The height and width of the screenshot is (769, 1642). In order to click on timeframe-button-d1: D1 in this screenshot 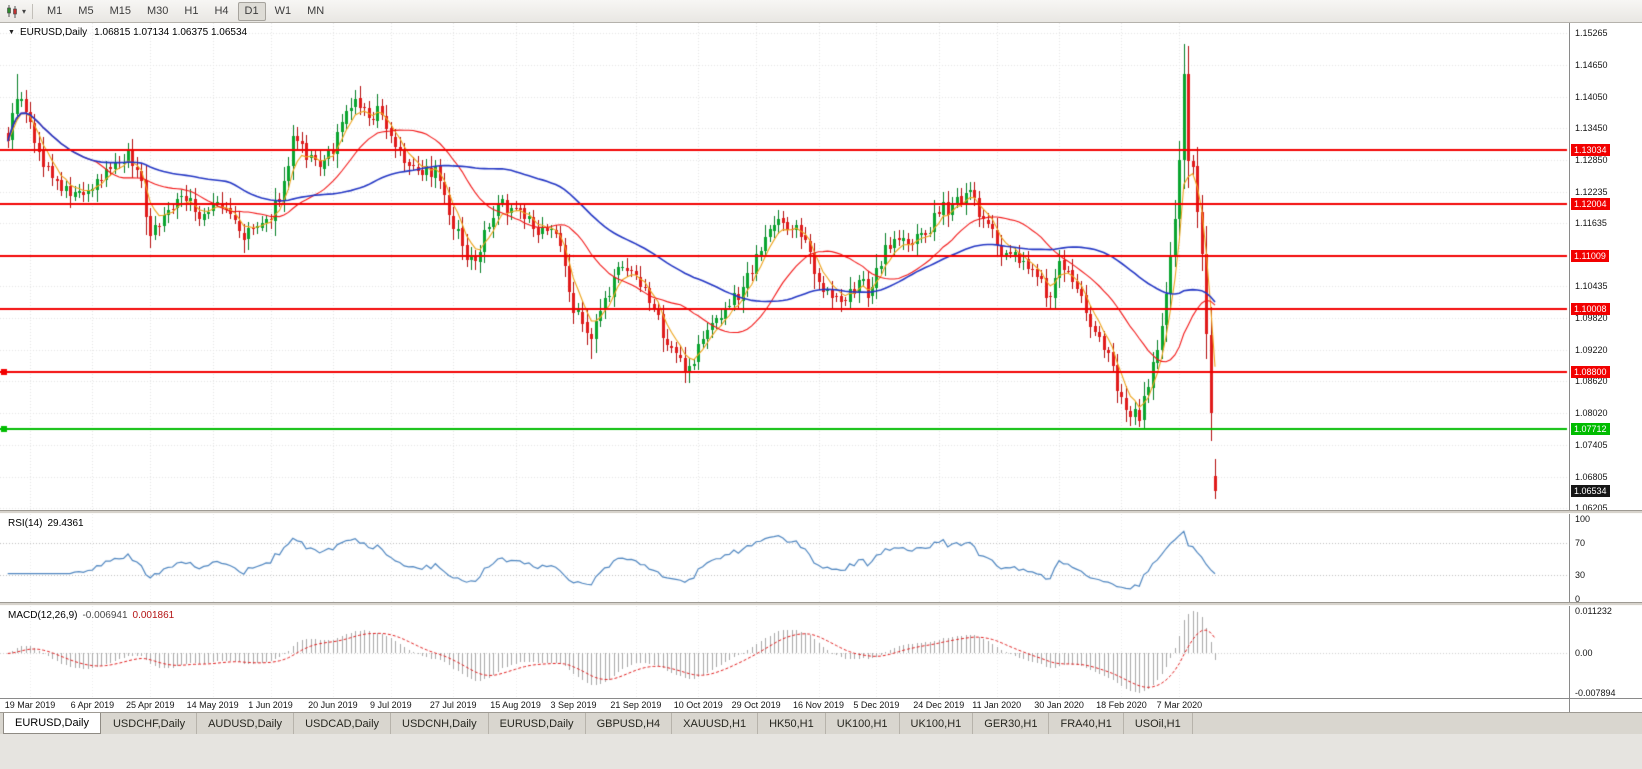, I will do `click(251, 11)`.